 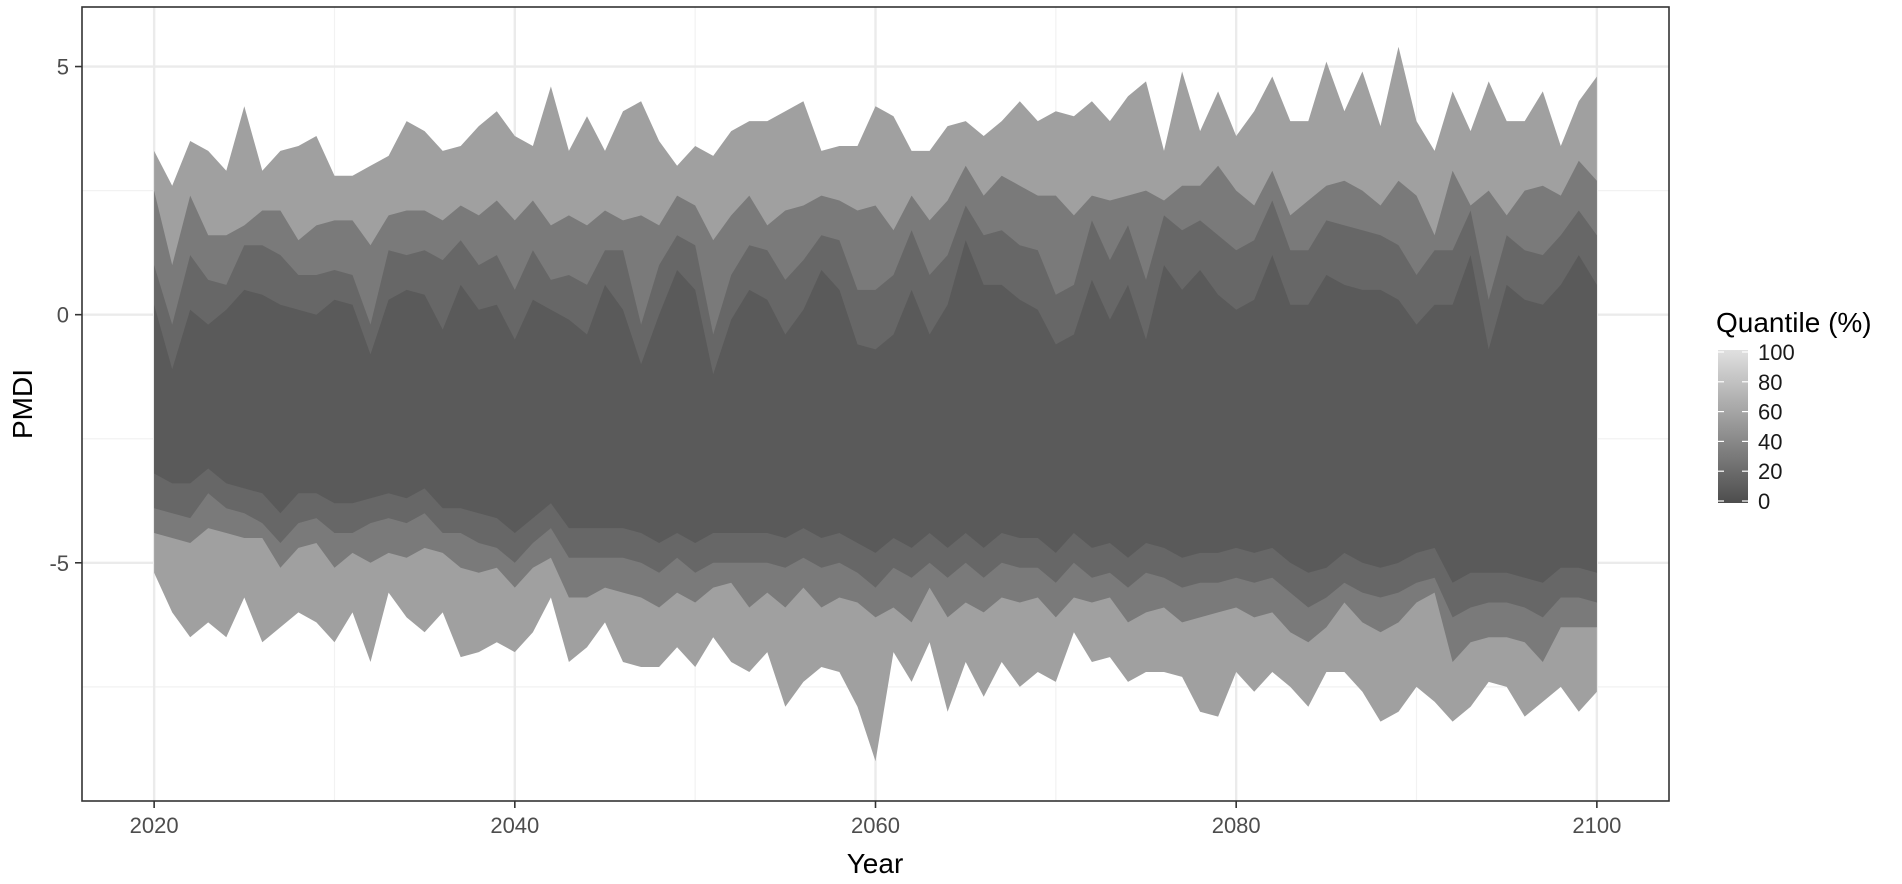 I want to click on y-tick-label: 0, so click(x=63, y=315).